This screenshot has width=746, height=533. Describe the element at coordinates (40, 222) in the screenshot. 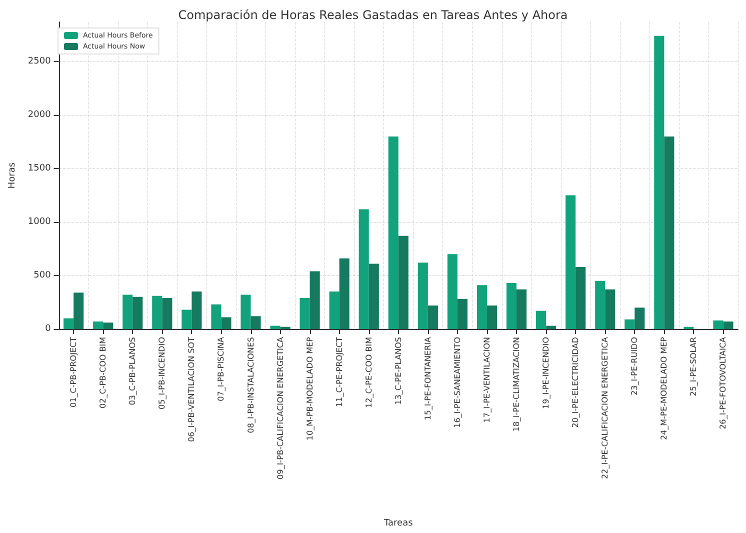

I see `y-tick-label: 1000` at that location.